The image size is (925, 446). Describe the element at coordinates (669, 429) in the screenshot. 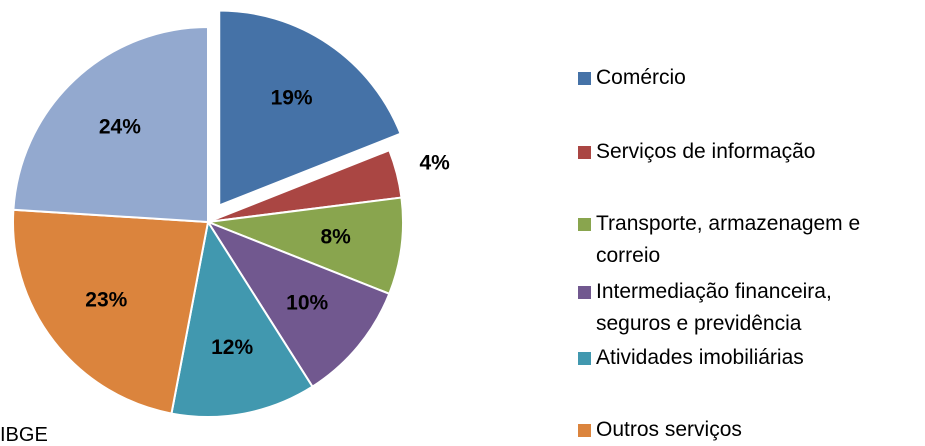

I see `legend-label: Outros serviços` at that location.